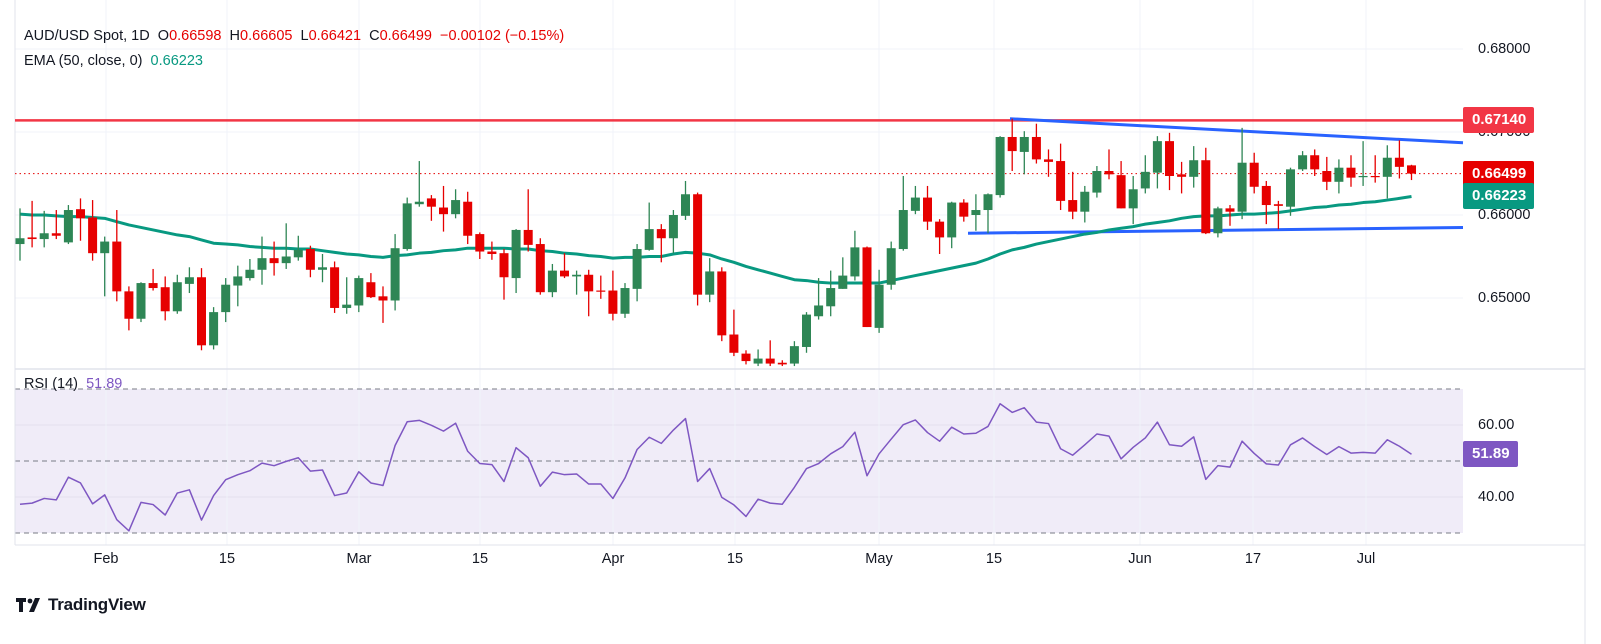 The height and width of the screenshot is (644, 1601). I want to click on ema-legend: EMA (50, close, 0) 0.66223, so click(113, 61).